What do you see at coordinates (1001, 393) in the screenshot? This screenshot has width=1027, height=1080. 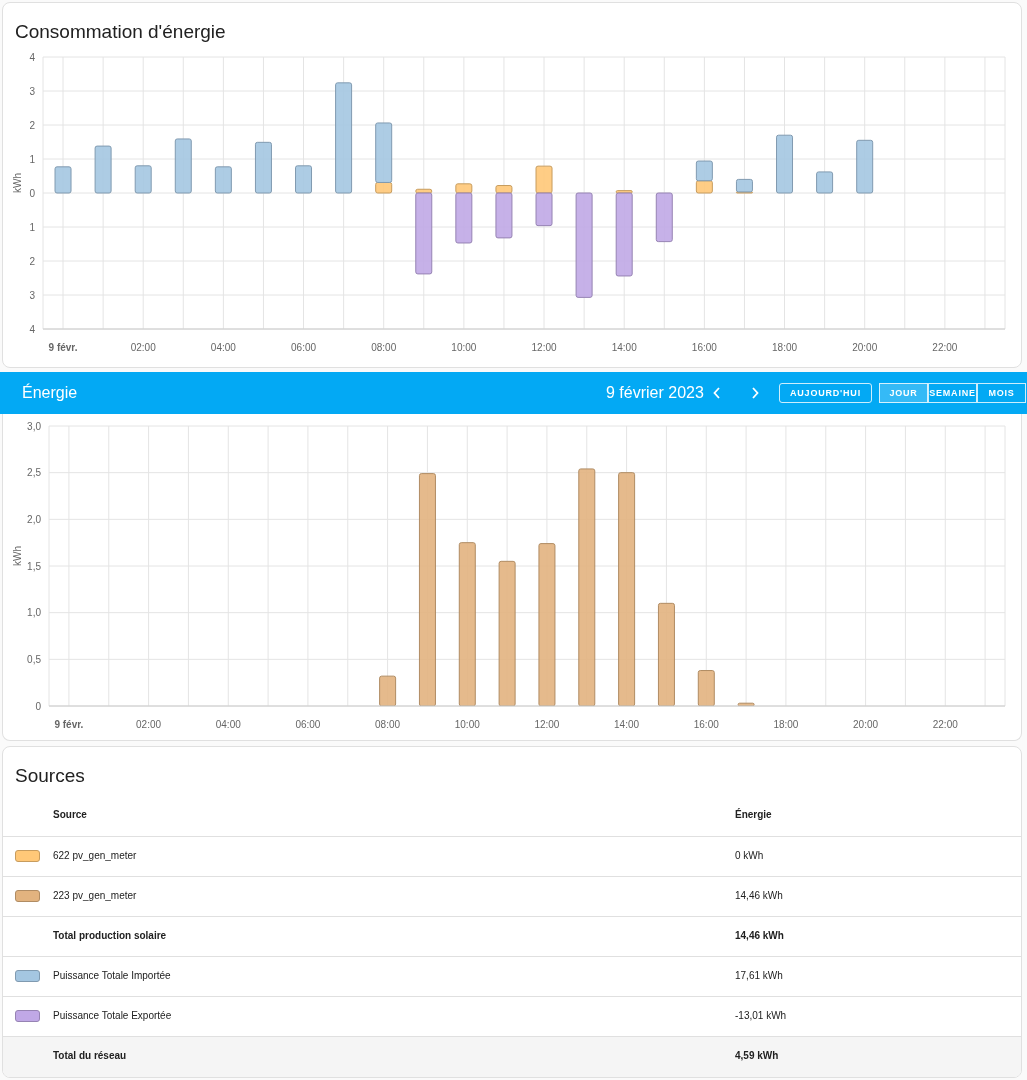 I see `text: MOIS` at bounding box center [1001, 393].